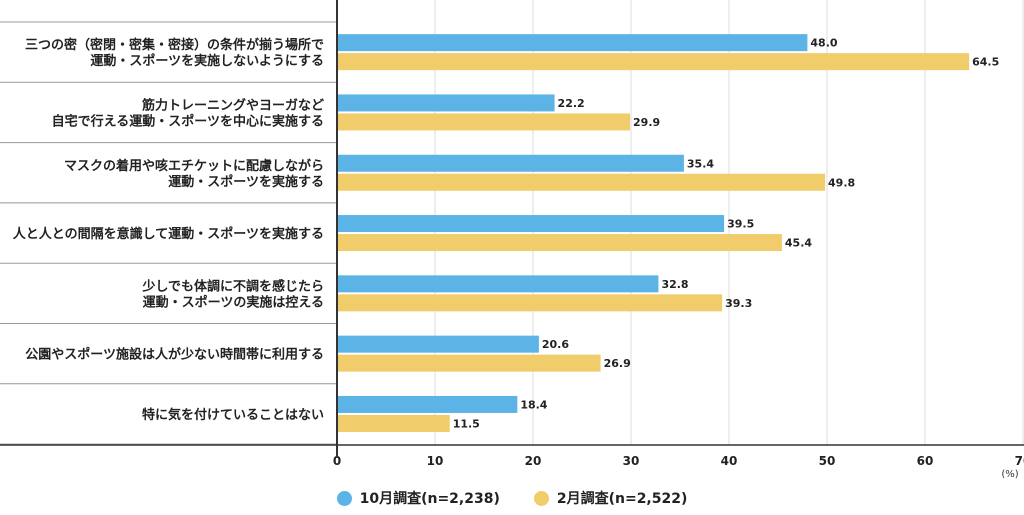 The image size is (1024, 515). I want to click on value-label: 45.4, so click(798, 243).